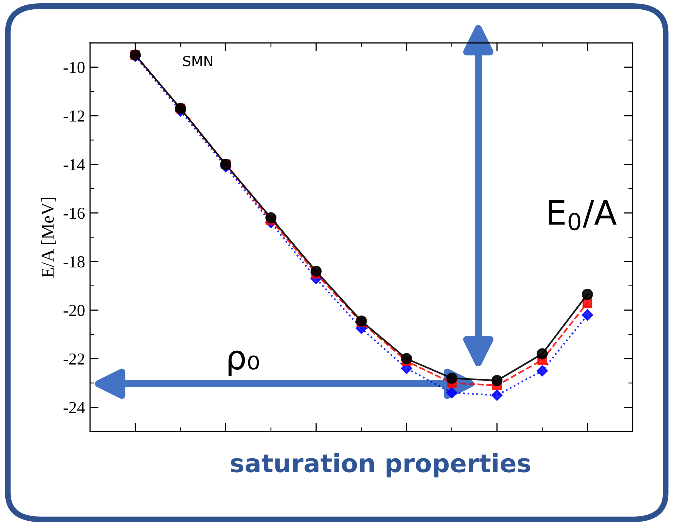  Describe the element at coordinates (74, 262) in the screenshot. I see `y-tick-label: -18` at that location.